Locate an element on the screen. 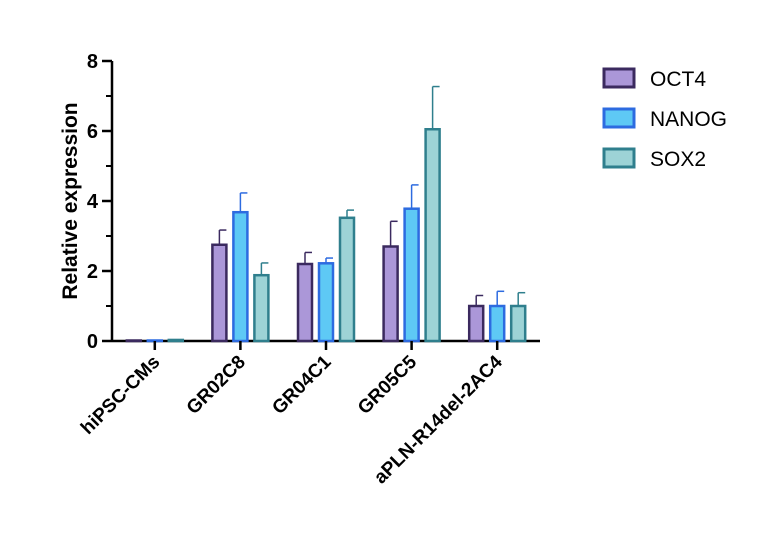 This screenshot has height=556, width=766. bar-nanog-apln-r14del-2ac4 is located at coordinates (497, 316).